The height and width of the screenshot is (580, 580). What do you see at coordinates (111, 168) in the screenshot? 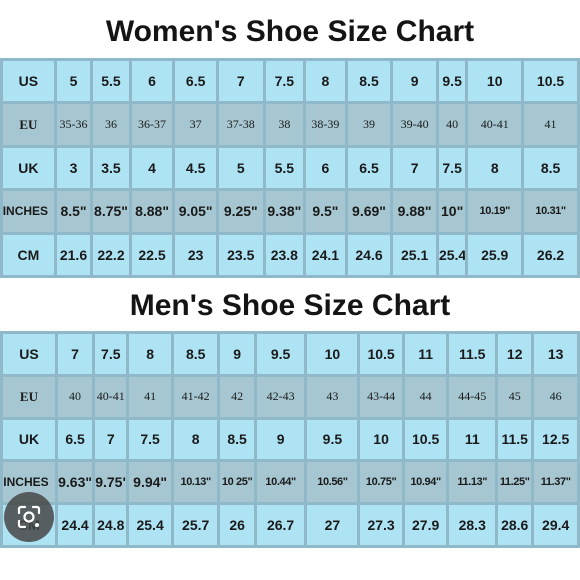
I see `table-cell: 3.5` at bounding box center [111, 168].